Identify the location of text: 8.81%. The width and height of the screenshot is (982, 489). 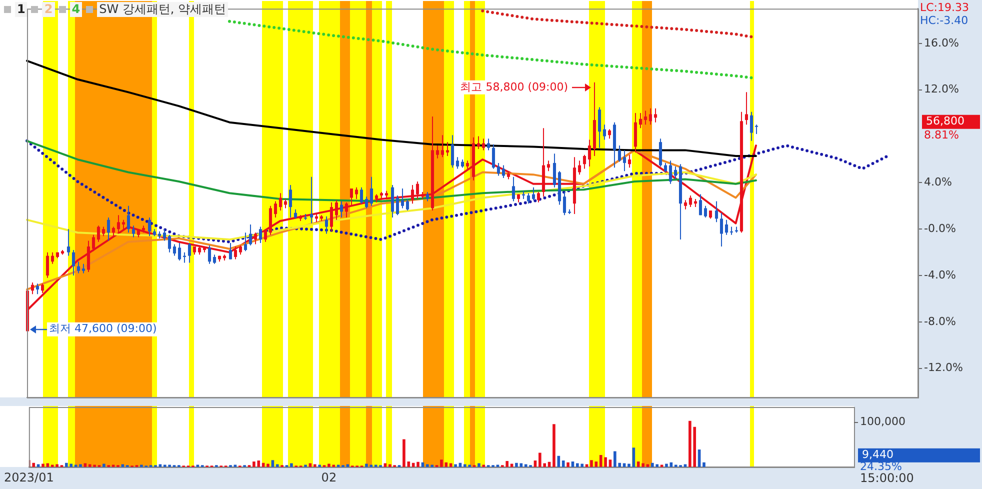
(941, 135).